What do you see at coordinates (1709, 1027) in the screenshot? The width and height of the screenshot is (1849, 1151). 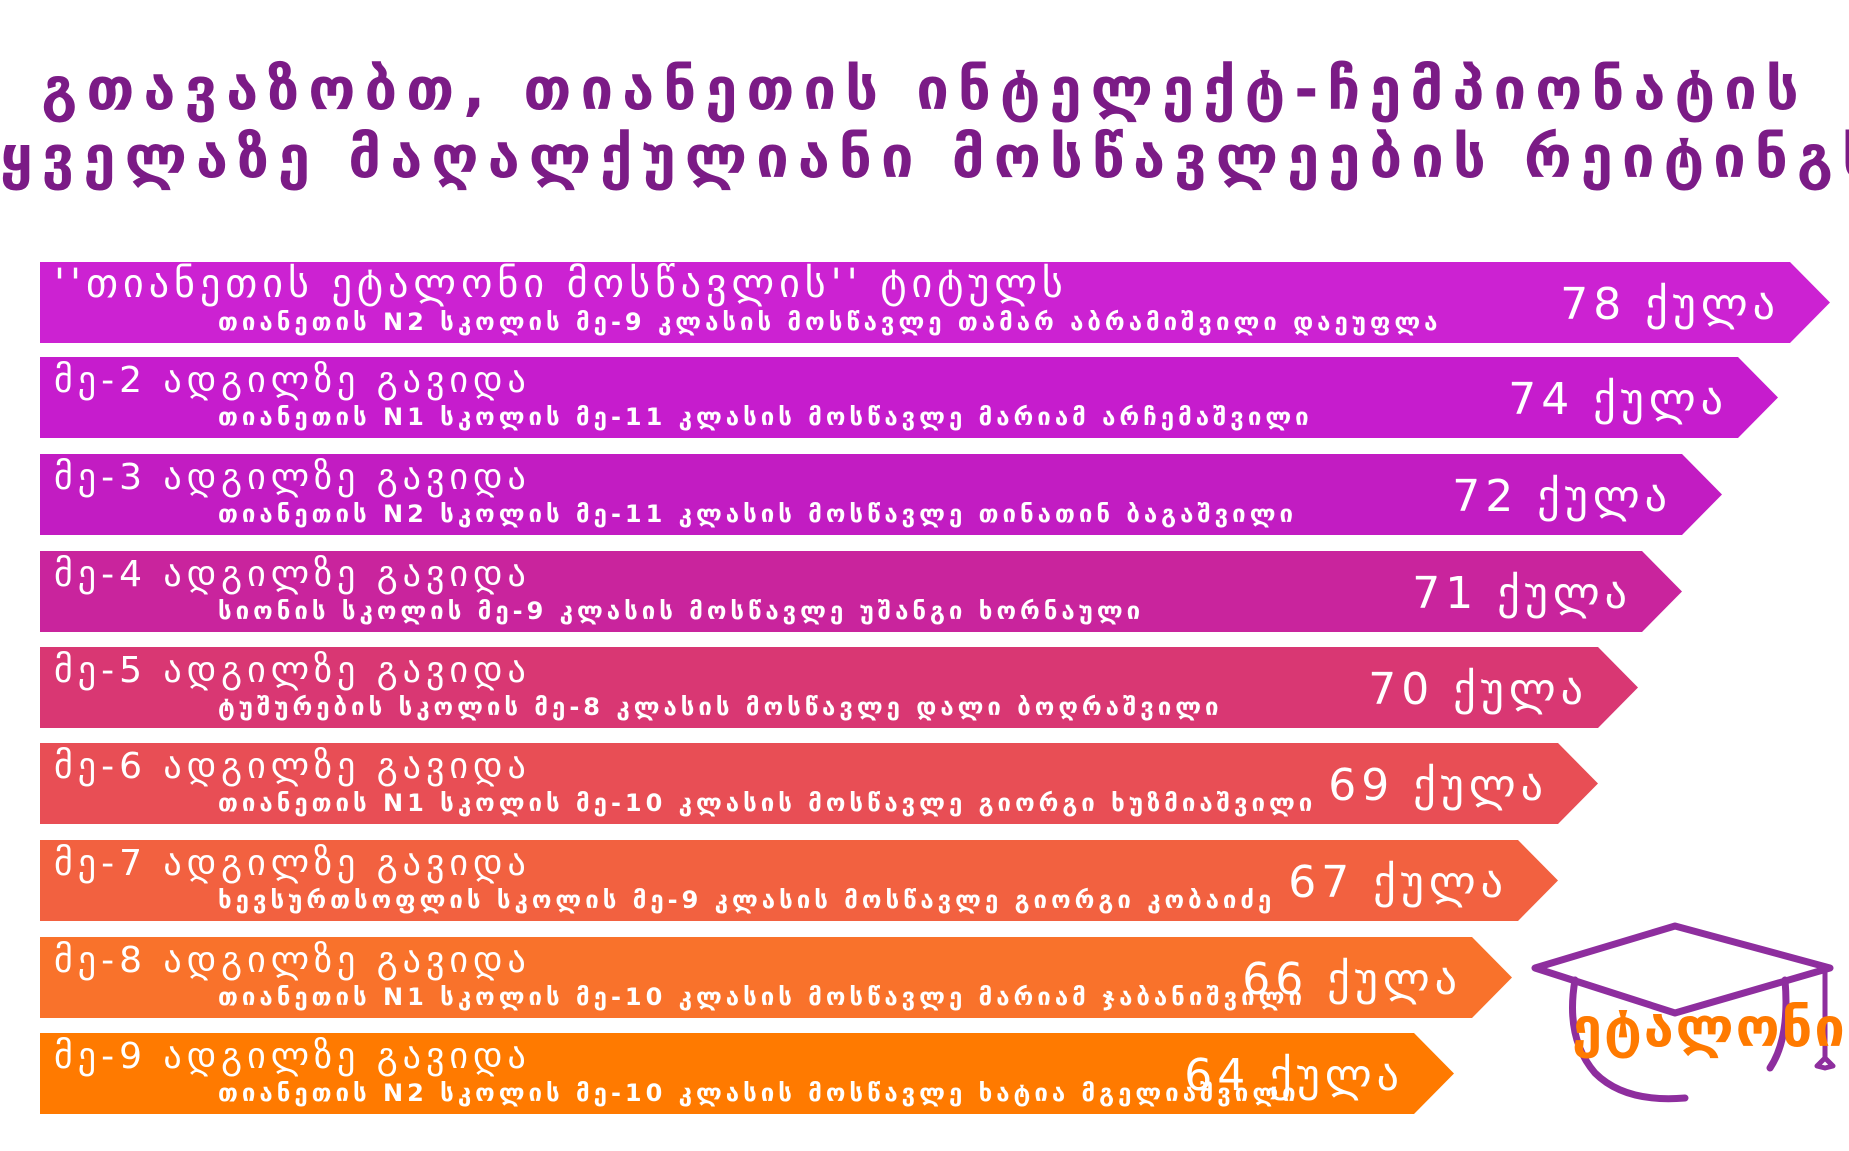 I see `logo-text: ეტალონი` at bounding box center [1709, 1027].